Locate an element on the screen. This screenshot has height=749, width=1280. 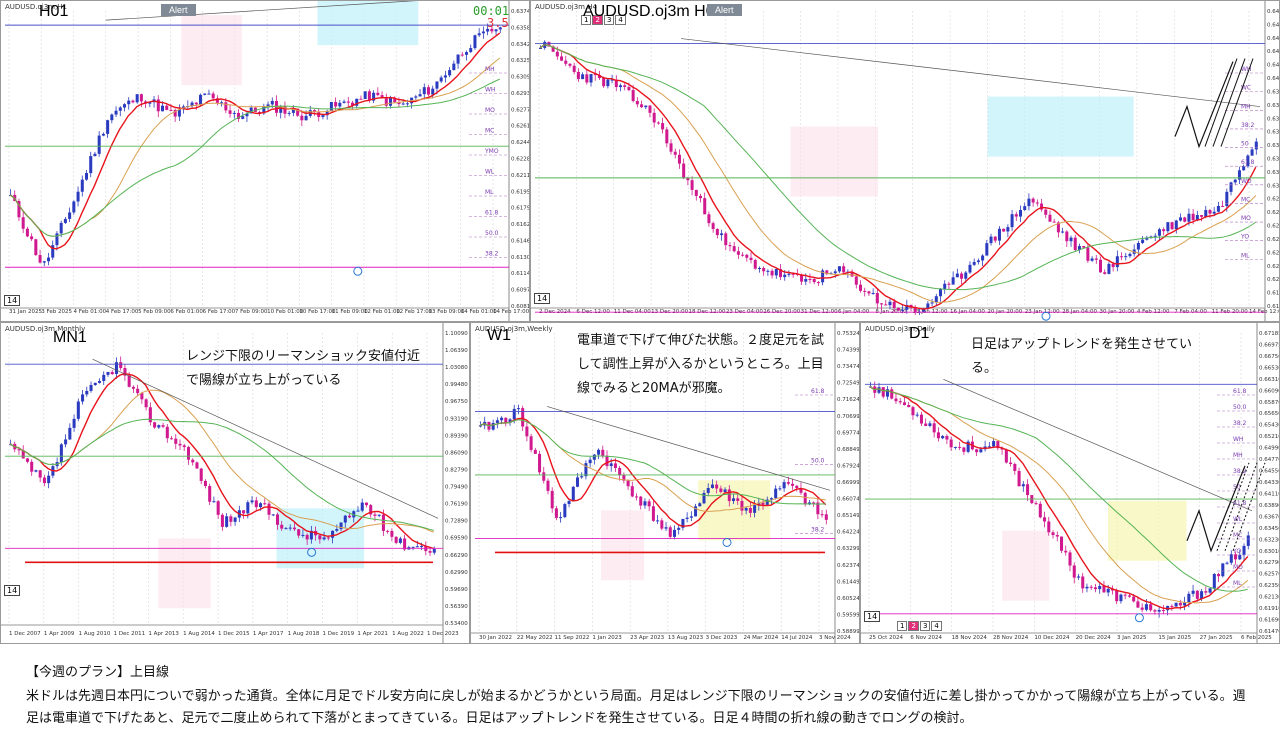
time-tick-label: 1 Apr 2013 is located at coordinates (163, 634).